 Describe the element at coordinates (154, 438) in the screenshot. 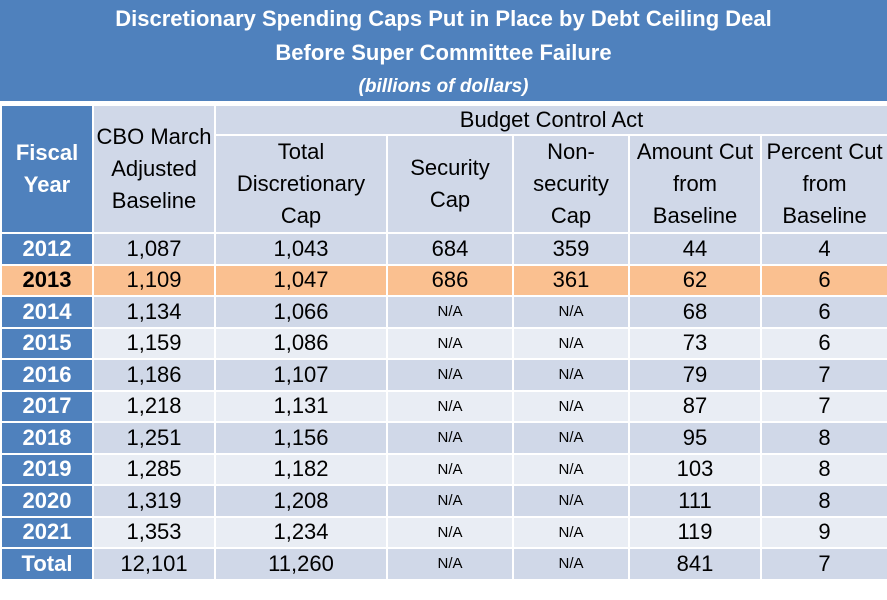

I see `row-baseline: 1,251` at that location.